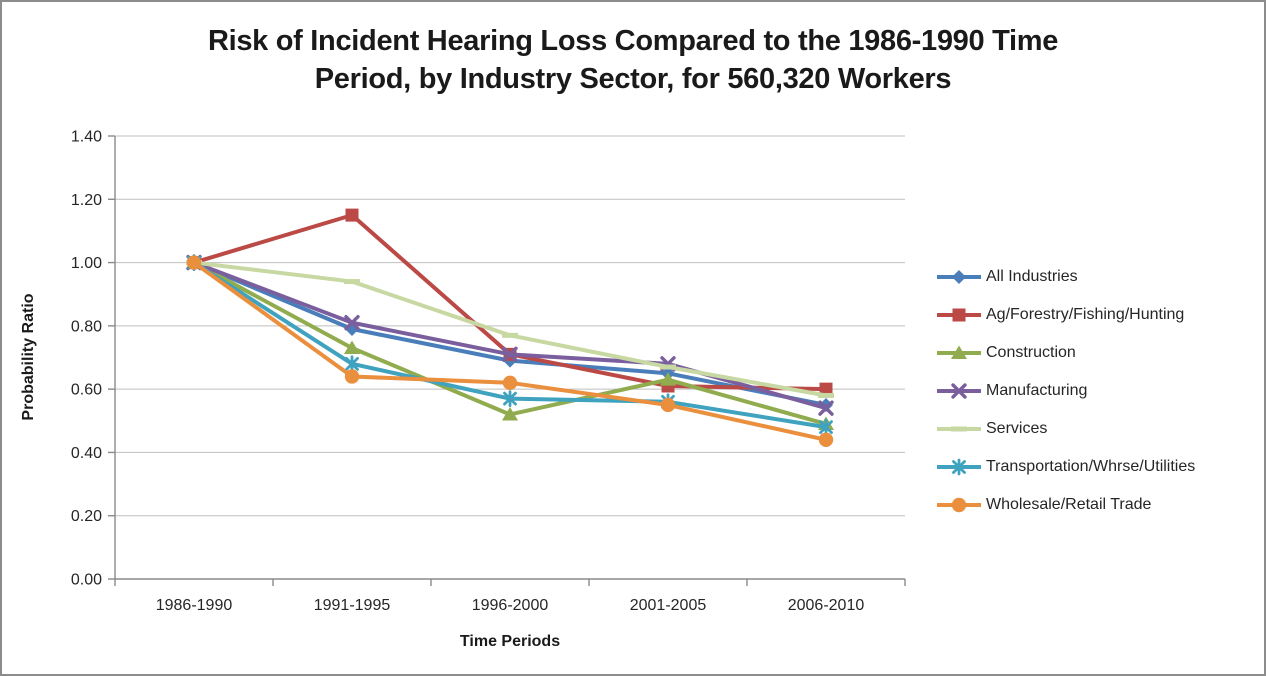 The height and width of the screenshot is (676, 1266). What do you see at coordinates (194, 605) in the screenshot?
I see `x-tick-label: 1986-1990` at bounding box center [194, 605].